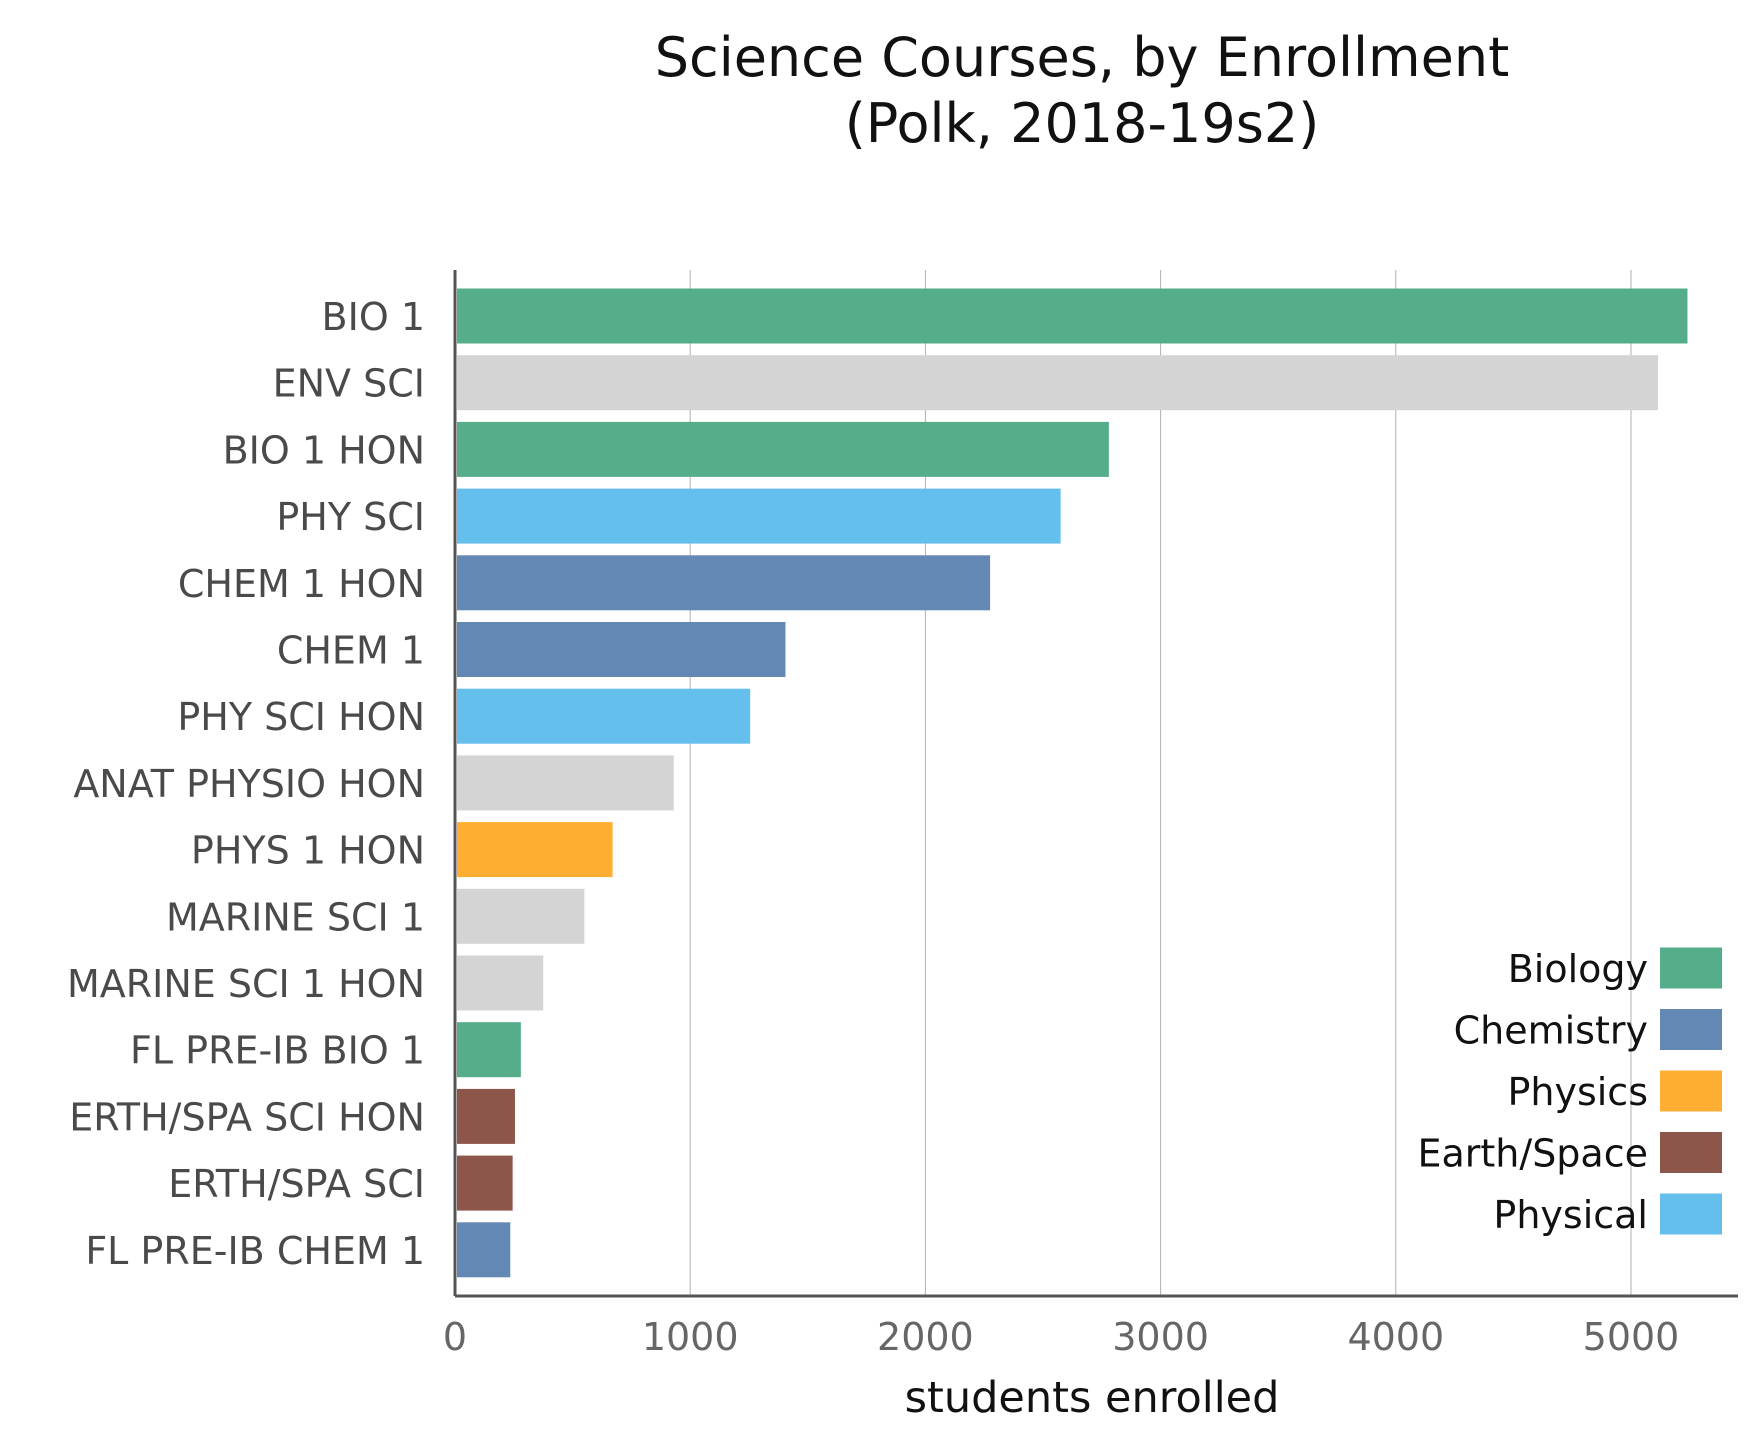 This screenshot has width=1759, height=1452. I want to click on y-tick-label: PHY SCI HON, so click(301, 717).